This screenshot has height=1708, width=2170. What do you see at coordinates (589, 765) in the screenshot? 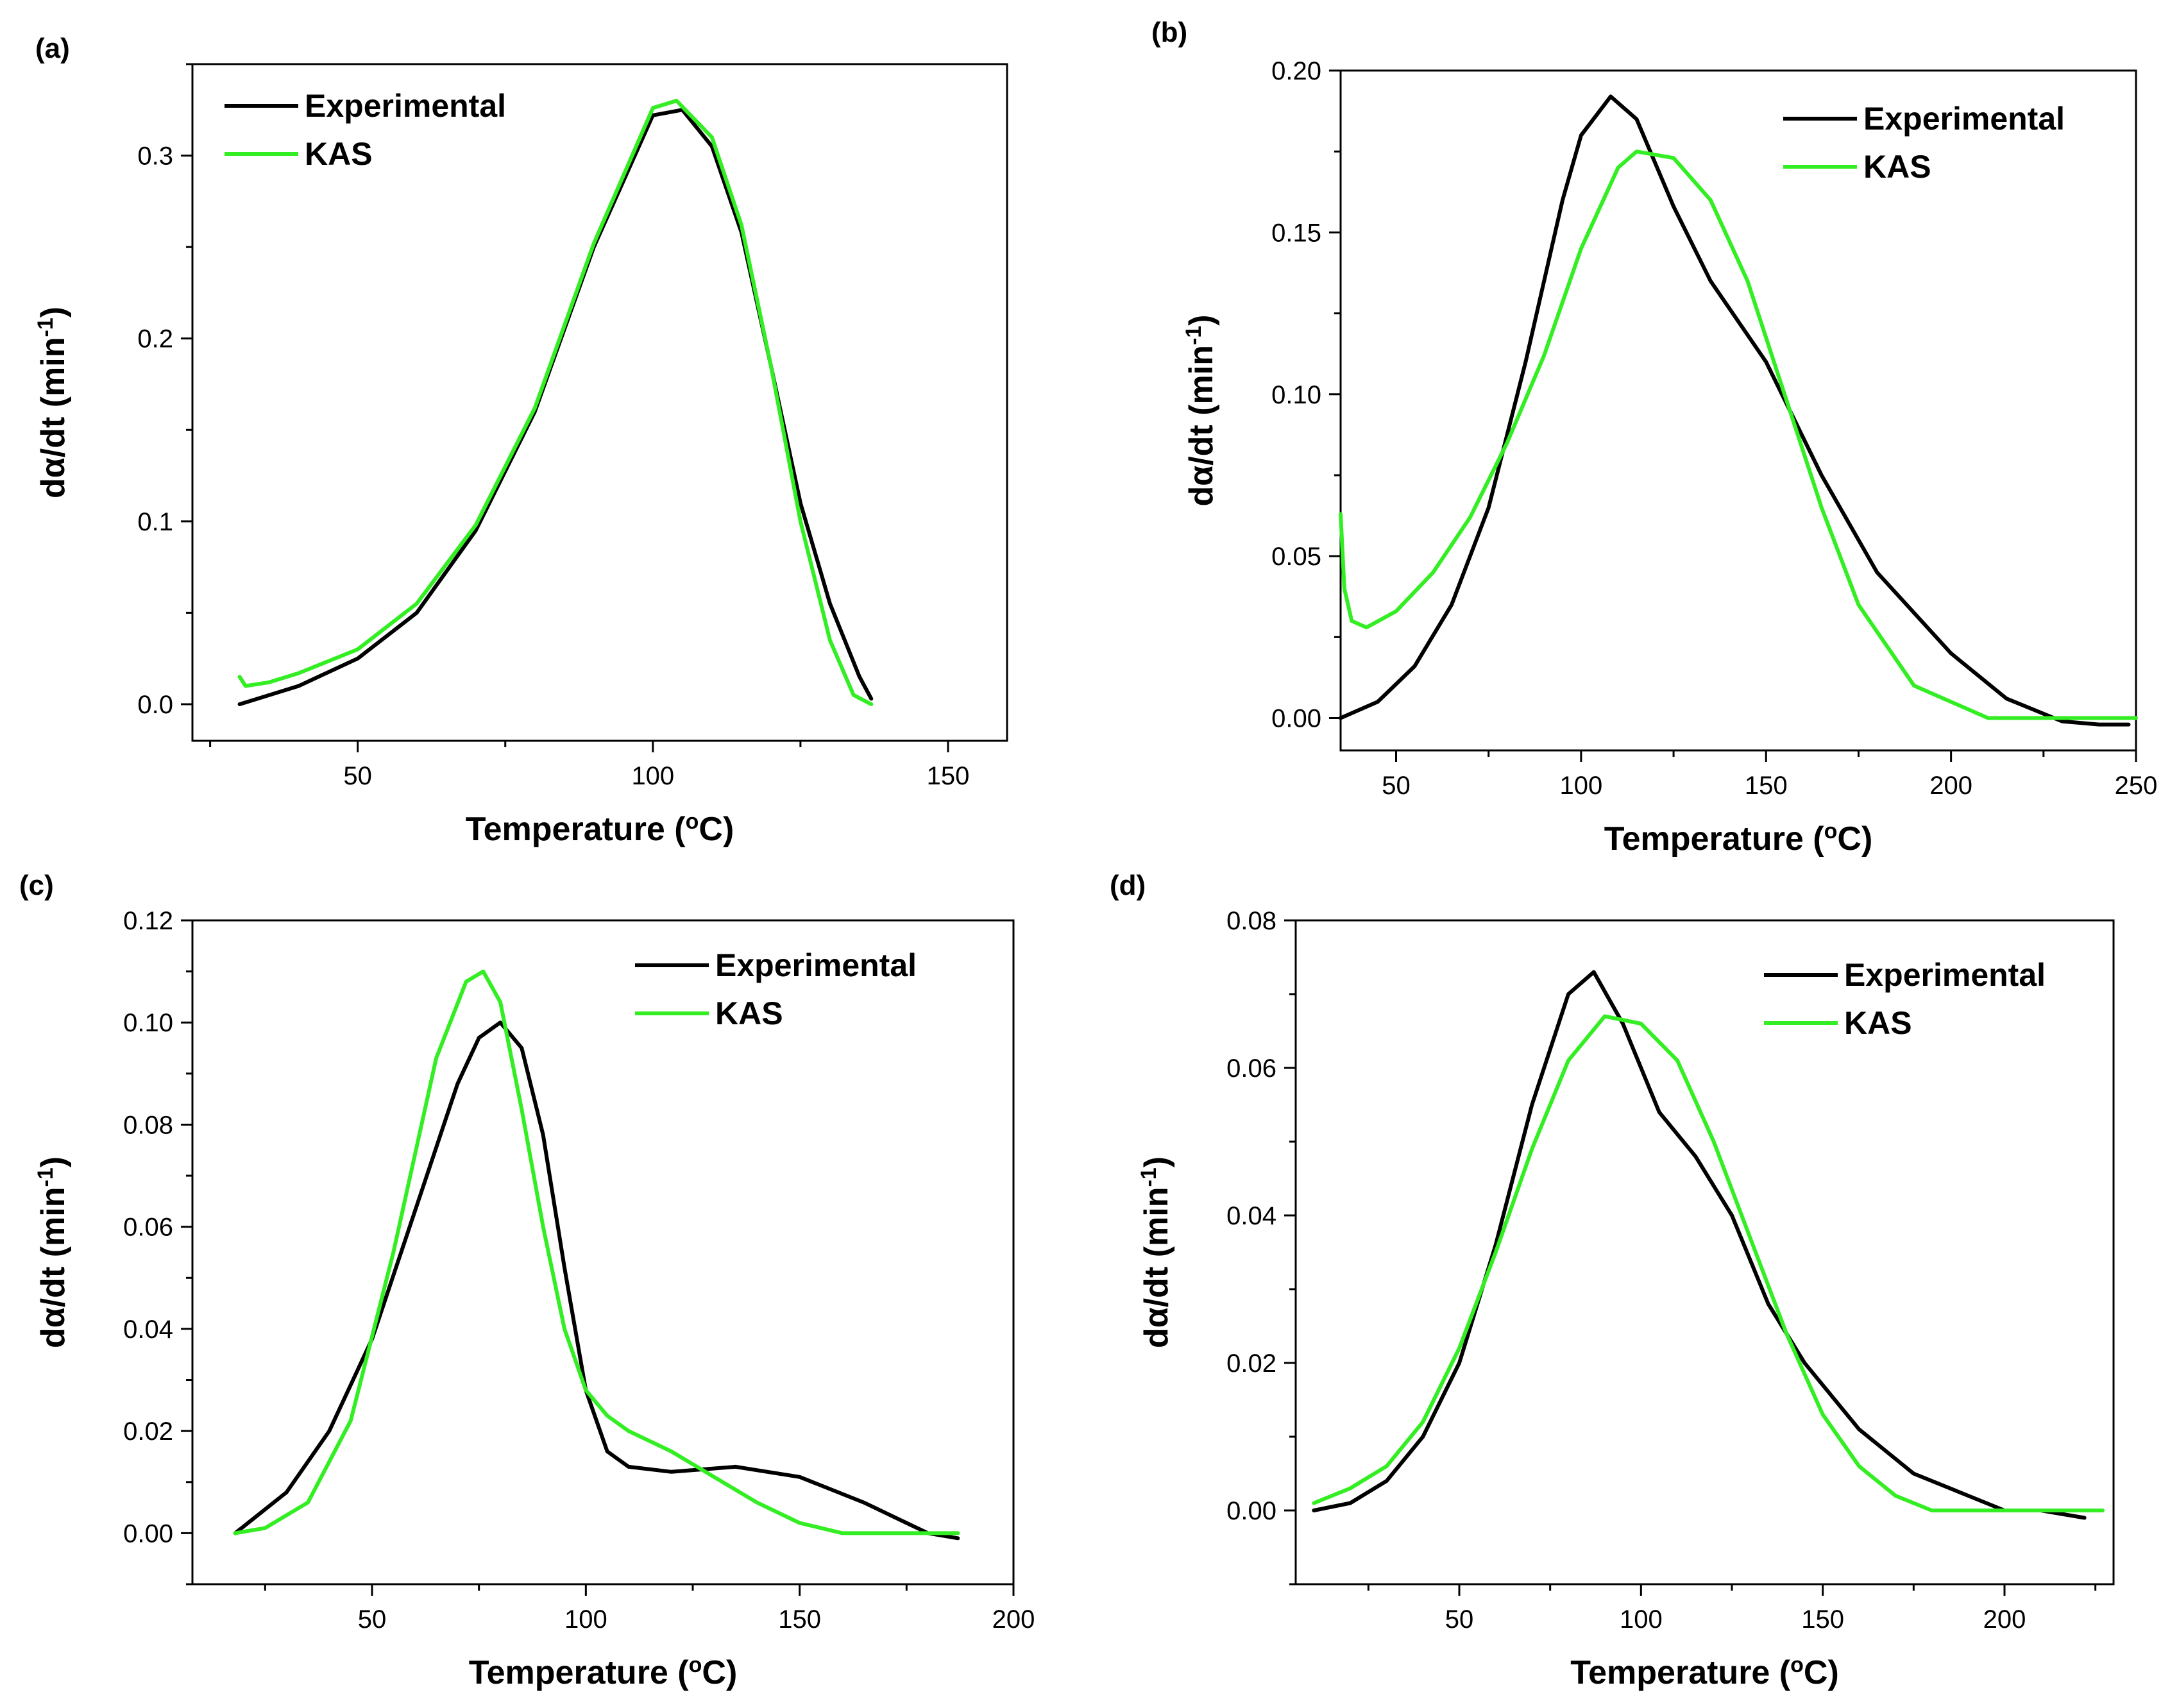
I see `x-axis-a: 50 100 150` at bounding box center [589, 765].